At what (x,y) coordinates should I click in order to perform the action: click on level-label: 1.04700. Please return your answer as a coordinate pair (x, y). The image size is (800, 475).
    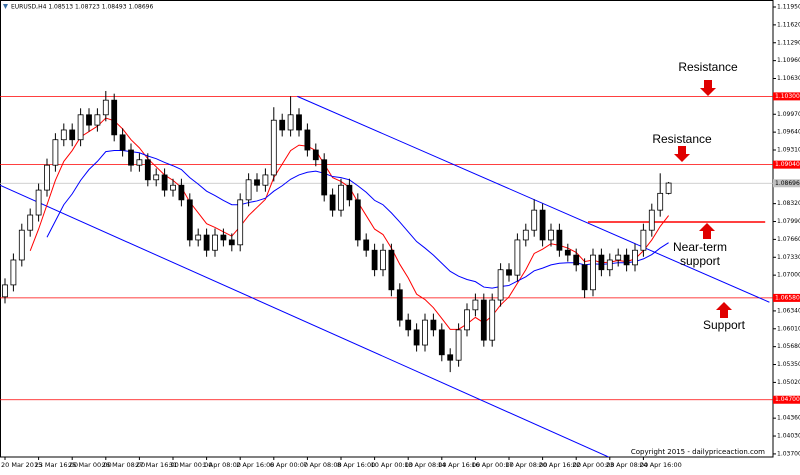
    Looking at the image, I should click on (787, 399).